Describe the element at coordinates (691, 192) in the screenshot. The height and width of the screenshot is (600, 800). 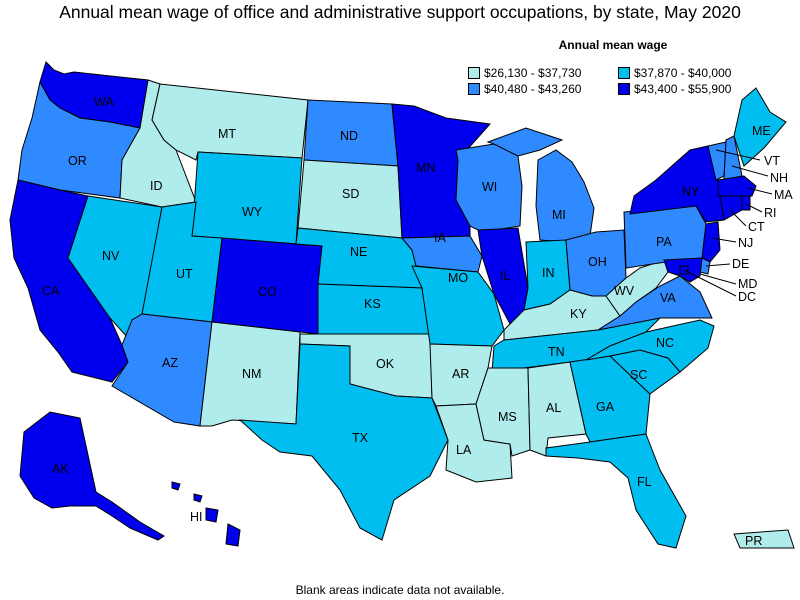
I see `label-NY: NY` at that location.